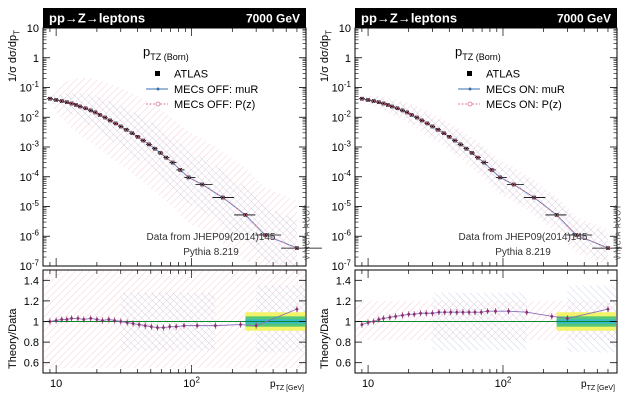  Describe the element at coordinates (524, 105) in the screenshot. I see `legend-label-pz: MECs ON: P(z)` at that location.